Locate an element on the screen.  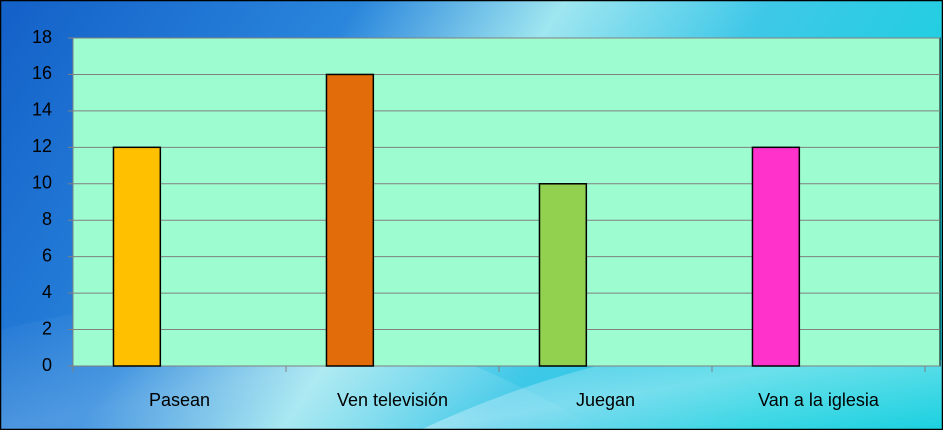
y-tick-label: 16 is located at coordinates (42, 73).